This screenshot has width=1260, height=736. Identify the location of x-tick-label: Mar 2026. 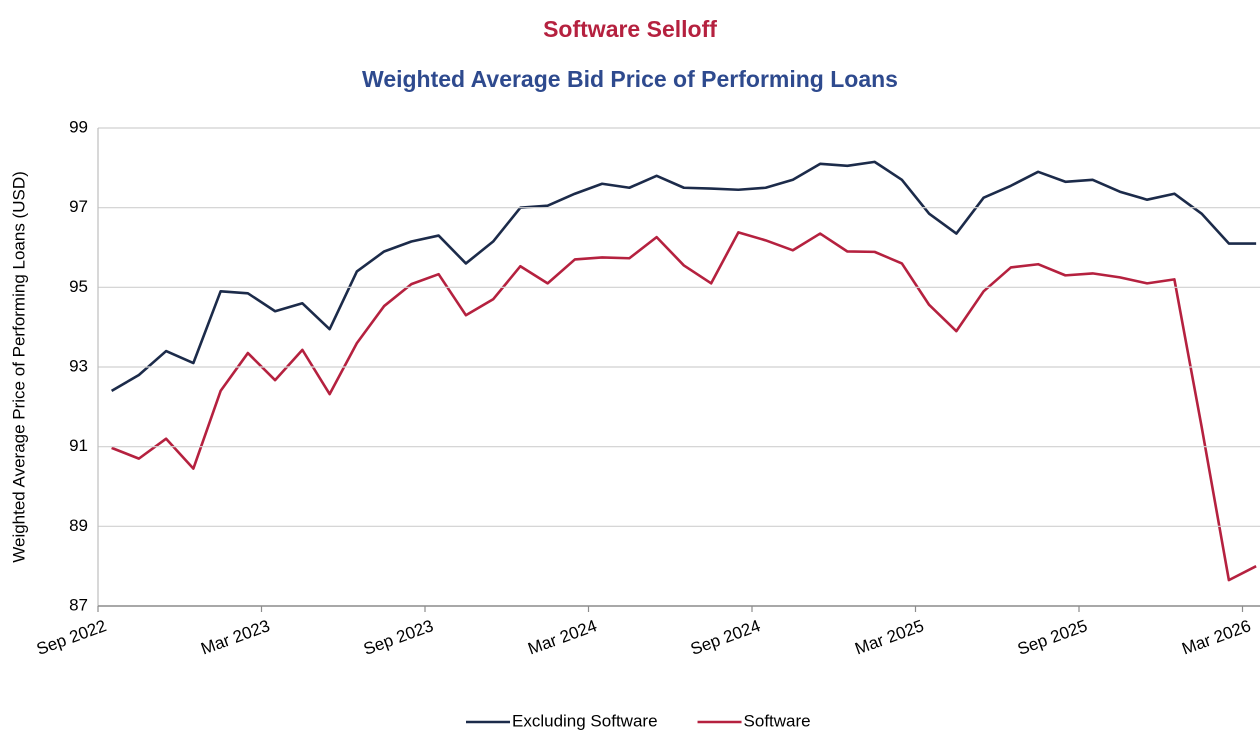
(1216, 637).